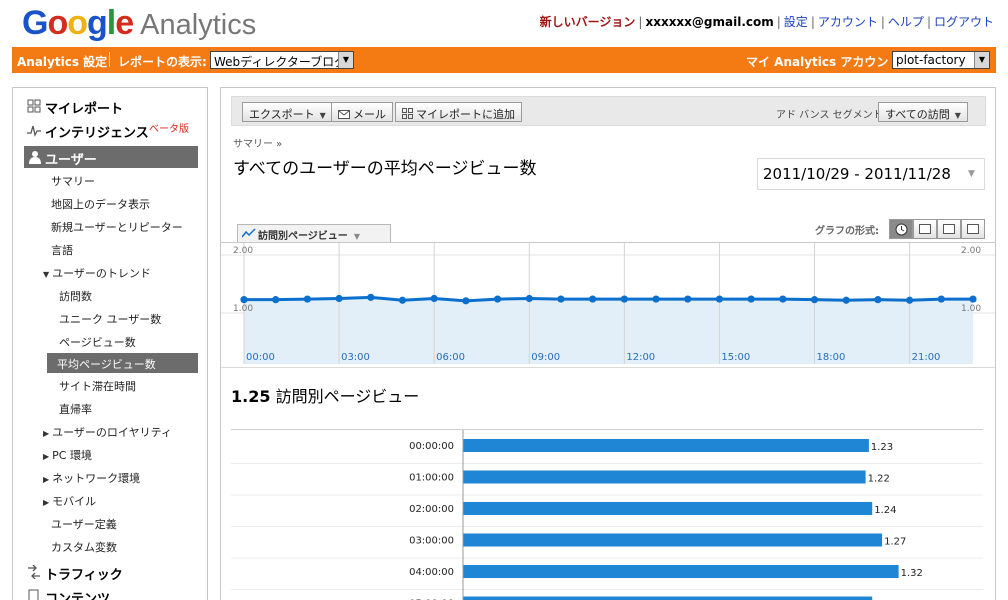 The height and width of the screenshot is (600, 1008). I want to click on analytics-settings-link: Analytics 設定, so click(62, 62).